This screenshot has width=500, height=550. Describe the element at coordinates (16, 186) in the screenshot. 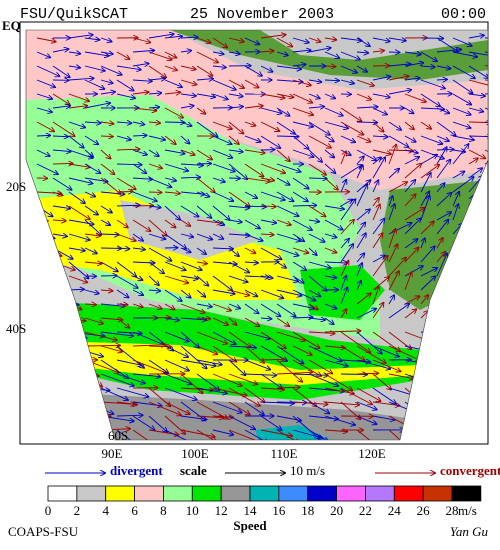

I see `lat-label: 20S` at that location.